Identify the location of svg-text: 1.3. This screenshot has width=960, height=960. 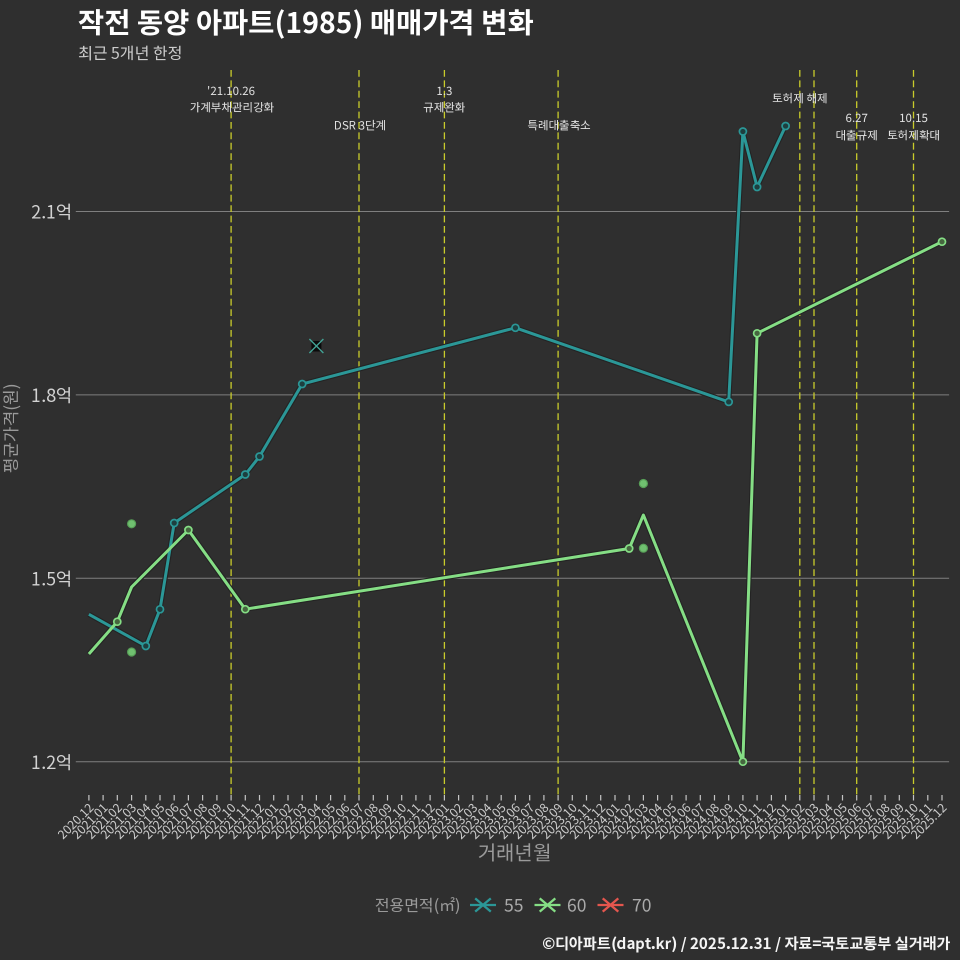
(444, 91).